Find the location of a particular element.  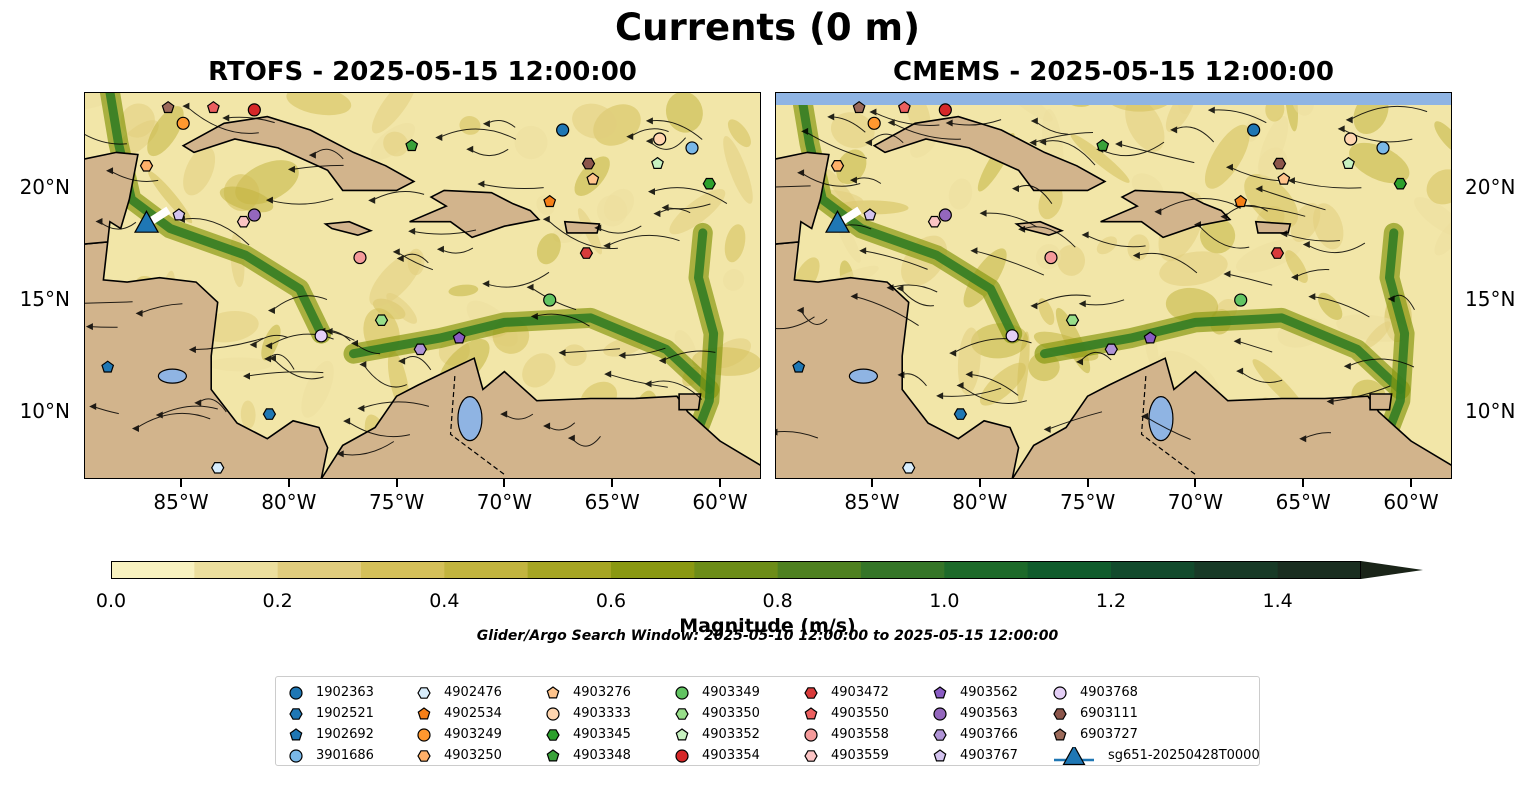

cmems-panel-title: CMEMS - 2025-05-15 12:00:00 is located at coordinates (1113, 72).